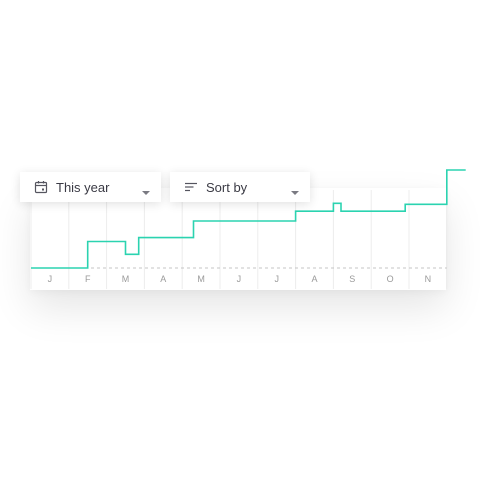 This screenshot has width=480, height=480. Describe the element at coordinates (41, 187) in the screenshot. I see `calendar-icon` at that location.